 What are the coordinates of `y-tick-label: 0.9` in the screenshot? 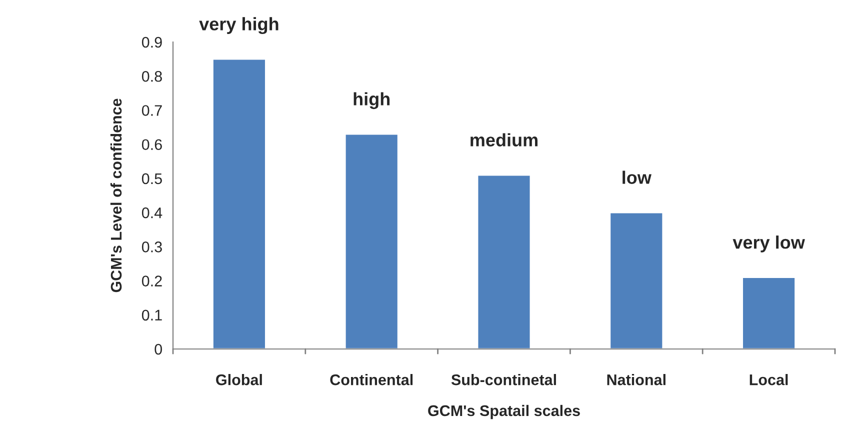 It's located at (152, 42).